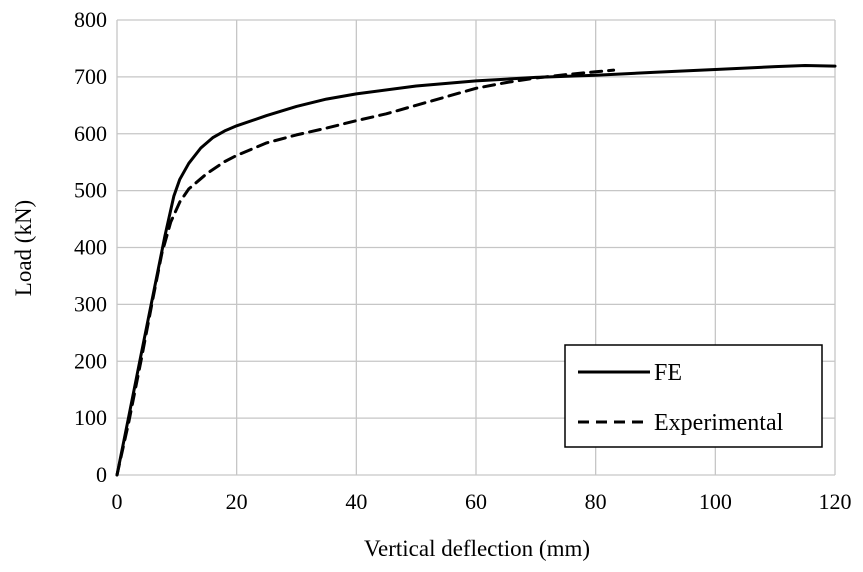 This screenshot has width=863, height=572. Describe the element at coordinates (90, 360) in the screenshot. I see `y-tick-label: 200` at that location.